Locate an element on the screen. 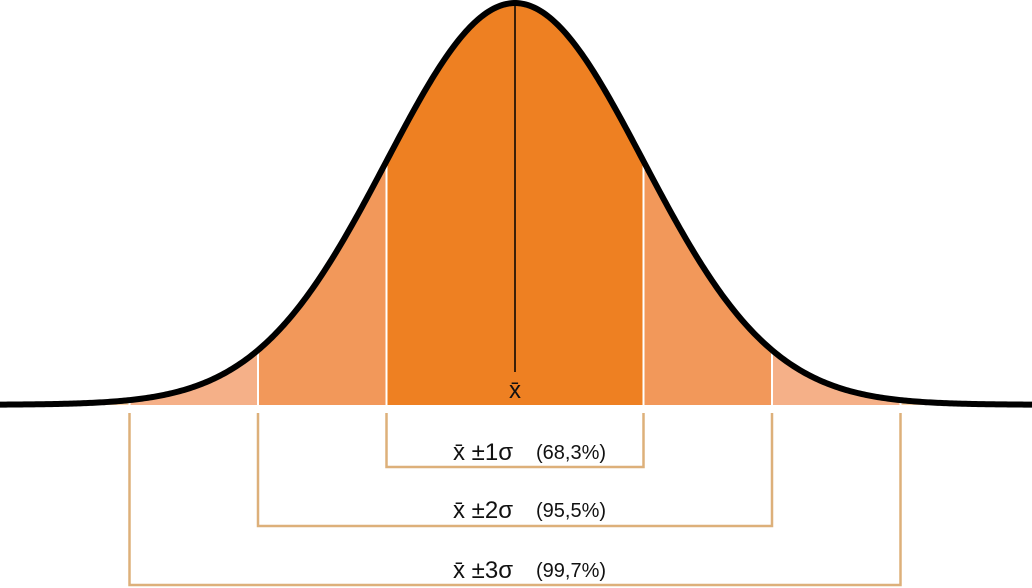 The width and height of the screenshot is (1032, 588). interval-2-bracket is located at coordinates (515, 470).